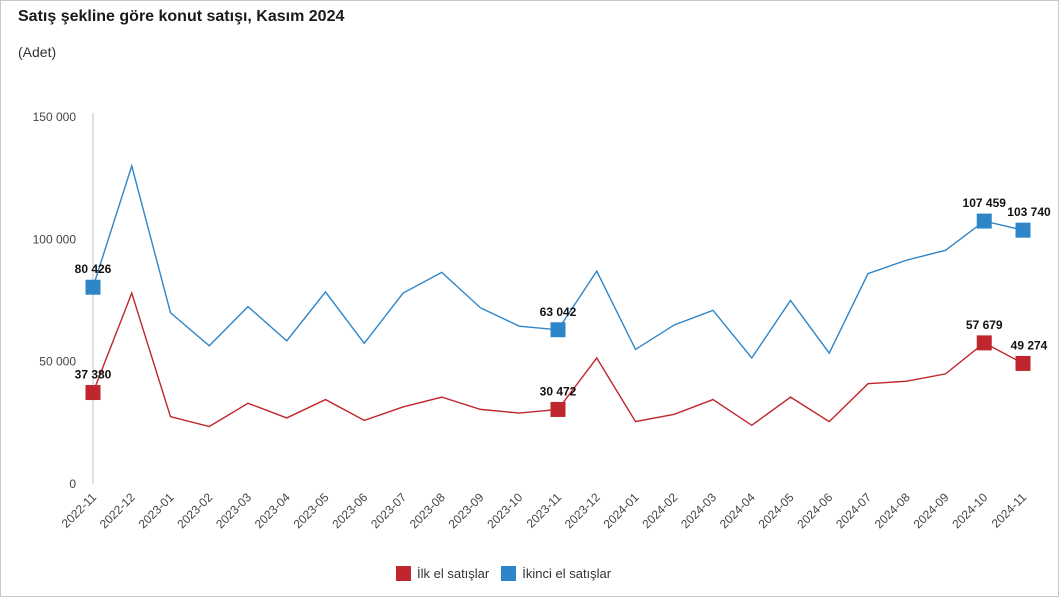 The image size is (1059, 597). What do you see at coordinates (984, 325) in the screenshot?
I see `data-label-ilk-el: 57 679` at bounding box center [984, 325].